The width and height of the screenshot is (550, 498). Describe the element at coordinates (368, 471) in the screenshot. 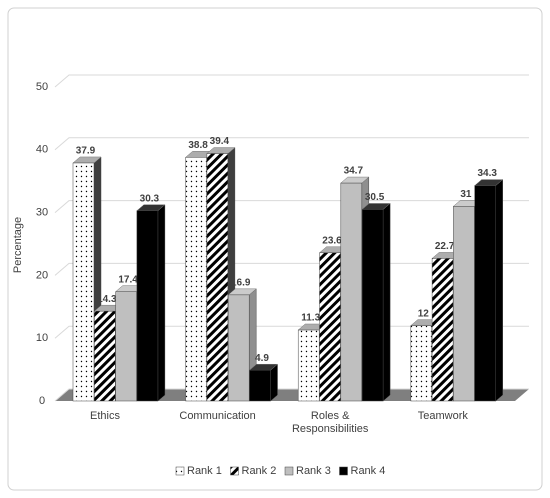

I see `legend-label: Rank 4` at that location.